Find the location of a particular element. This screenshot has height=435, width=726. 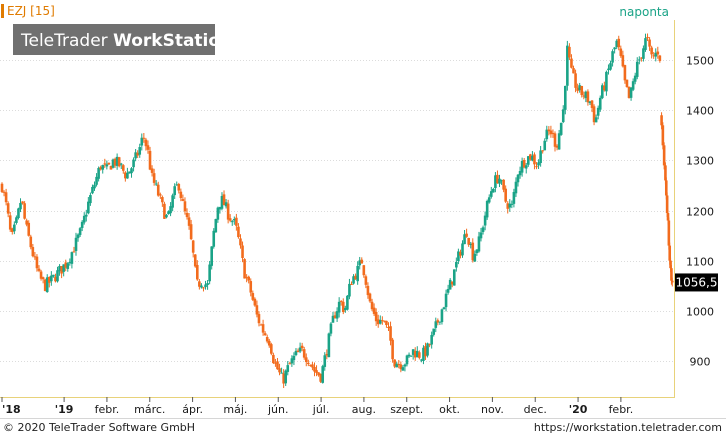

time-tick-label: dec. is located at coordinates (535, 409).